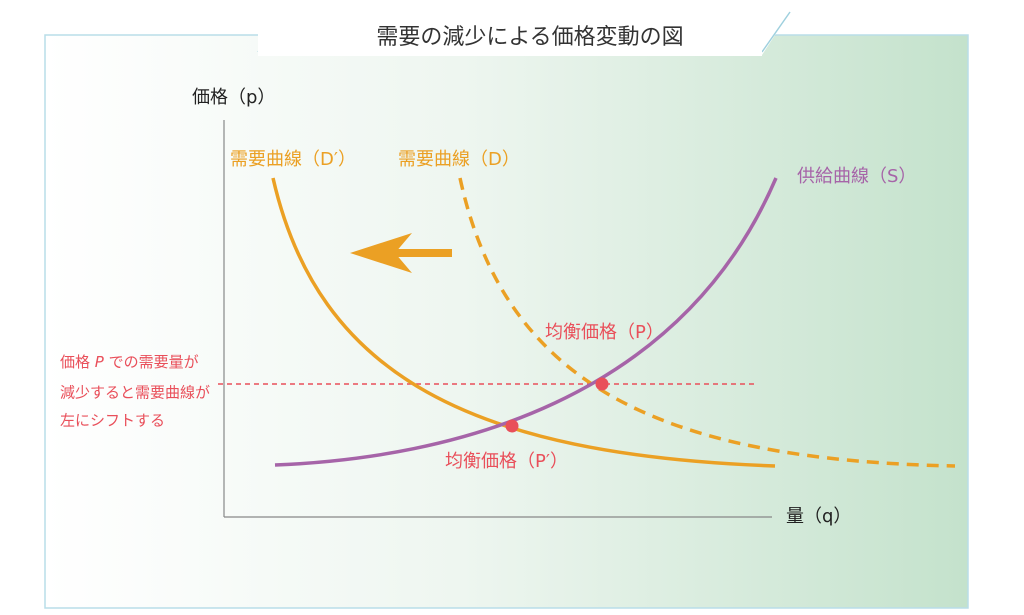  I want to click on title: 需要の減少による価格変動の図, so click(529, 37).